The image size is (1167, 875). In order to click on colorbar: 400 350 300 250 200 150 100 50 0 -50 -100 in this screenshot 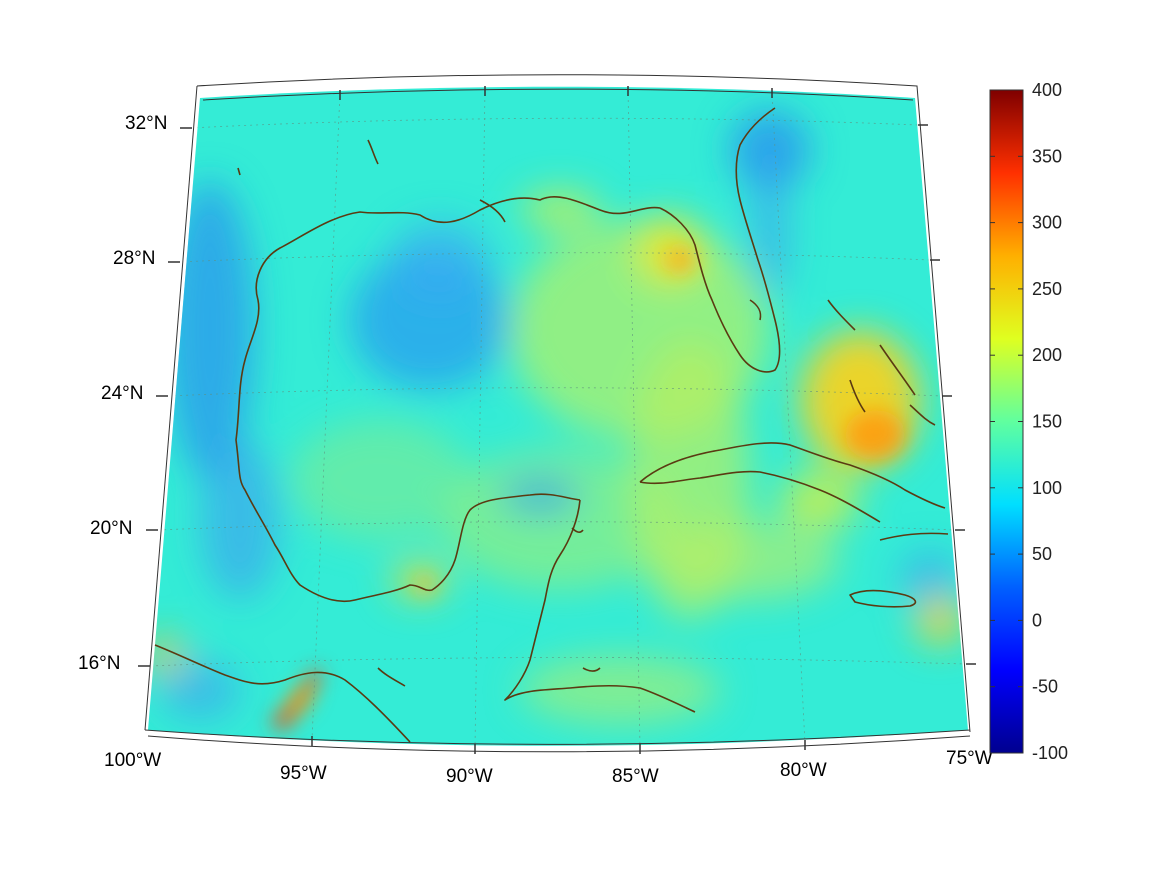, I will do `click(1028, 421)`.